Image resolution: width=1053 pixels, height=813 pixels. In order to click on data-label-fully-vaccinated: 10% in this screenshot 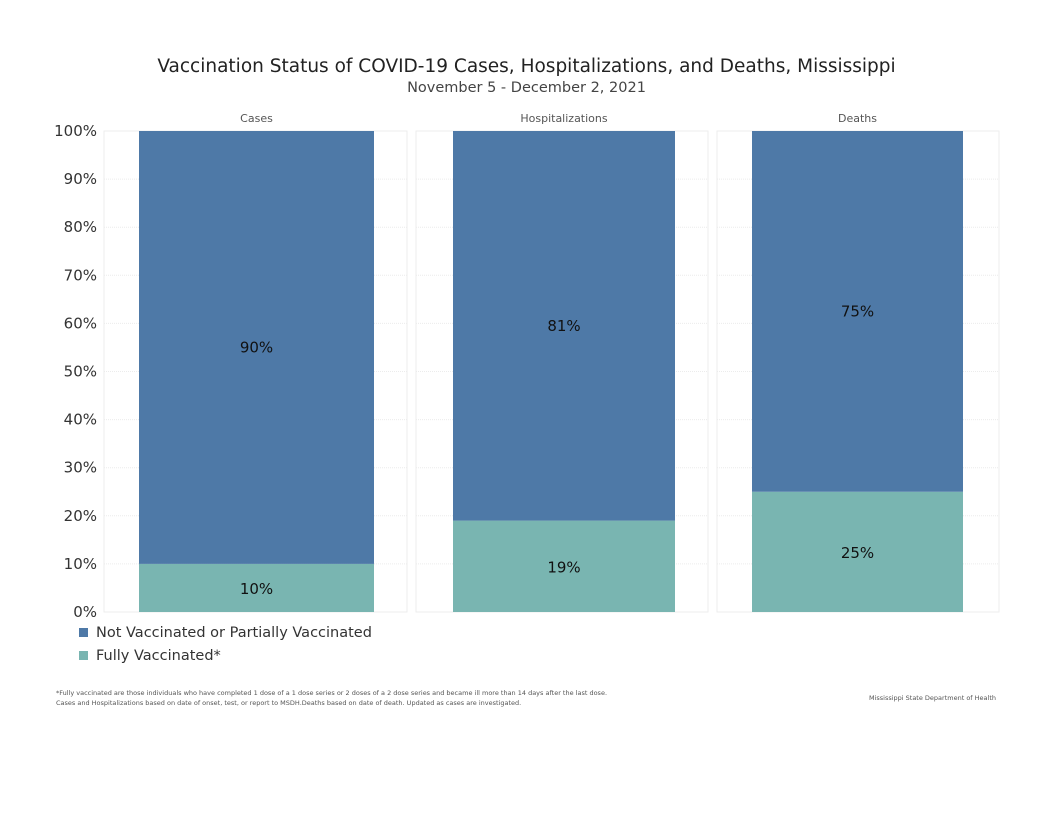, I will do `click(256, 589)`.